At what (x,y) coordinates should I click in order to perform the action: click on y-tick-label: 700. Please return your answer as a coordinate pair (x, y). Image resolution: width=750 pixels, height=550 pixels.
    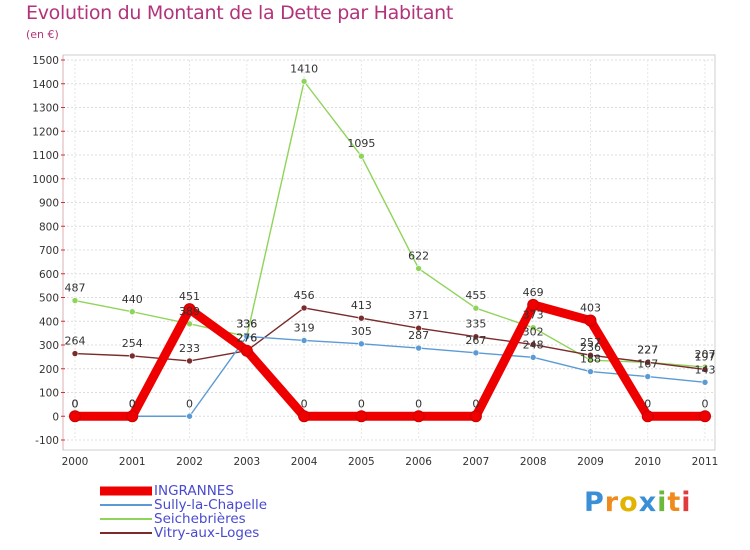
    Looking at the image, I should click on (49, 251).